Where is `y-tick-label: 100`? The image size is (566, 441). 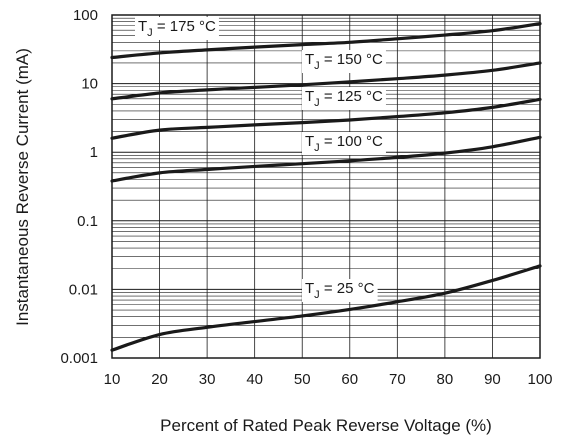 y-tick-label: 100 is located at coordinates (85, 15).